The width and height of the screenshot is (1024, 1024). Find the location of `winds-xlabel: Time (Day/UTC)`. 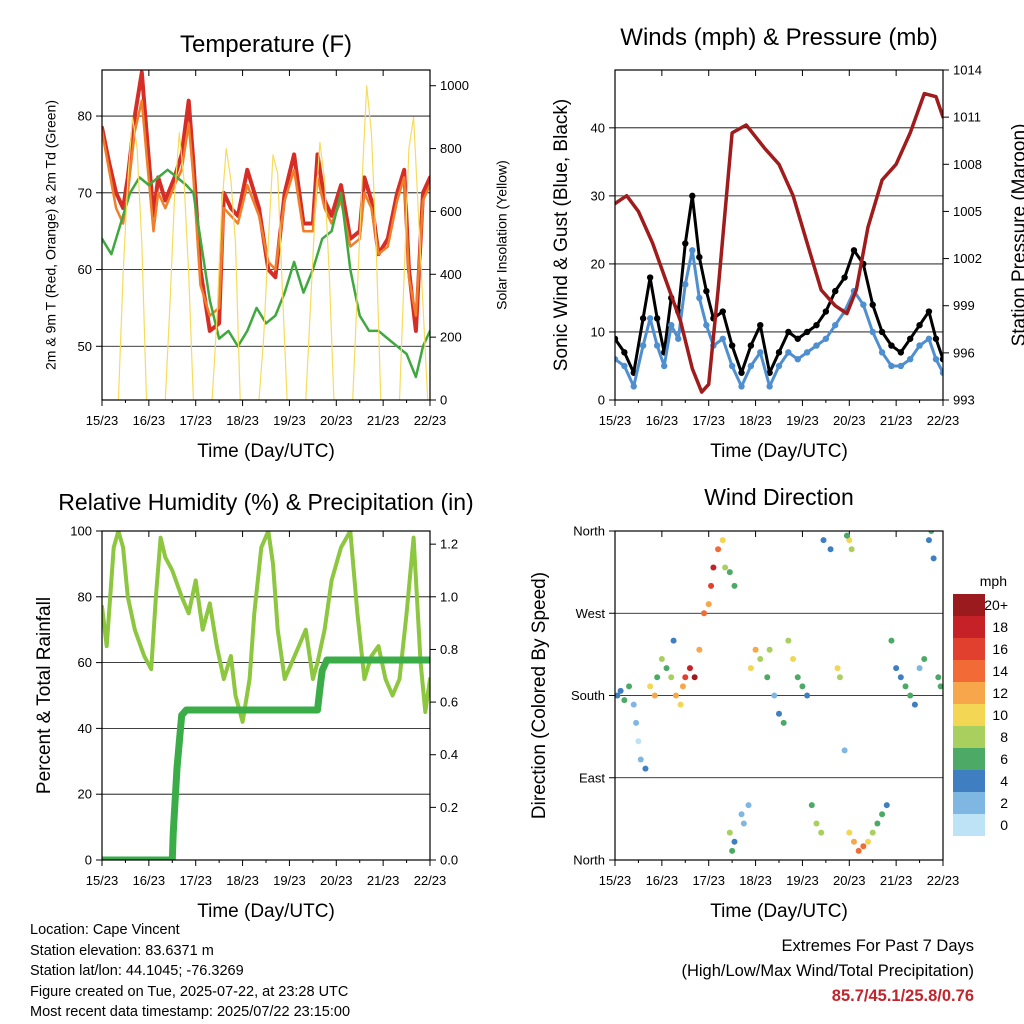

winds-xlabel: Time (Day/UTC) is located at coordinates (779, 451).